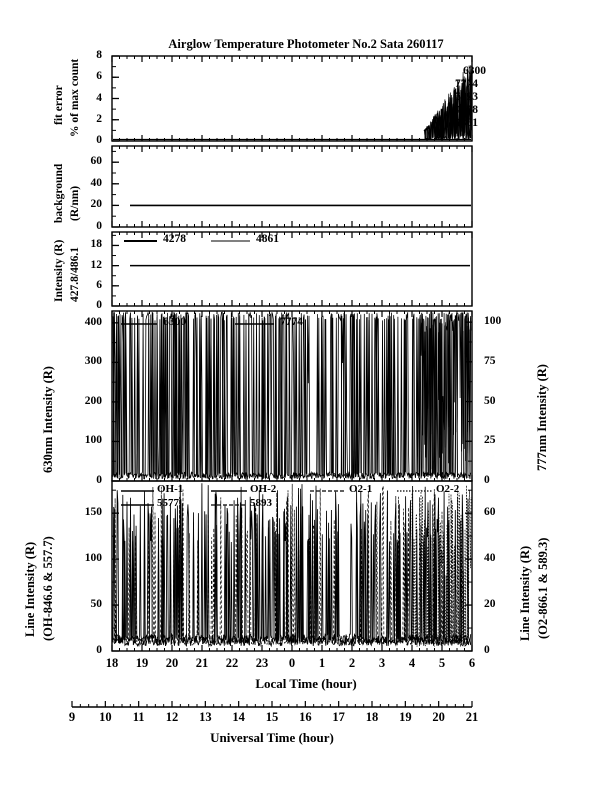 This screenshot has height=797, width=612. I want to click on main-legend-7774: 7774, so click(291, 322).